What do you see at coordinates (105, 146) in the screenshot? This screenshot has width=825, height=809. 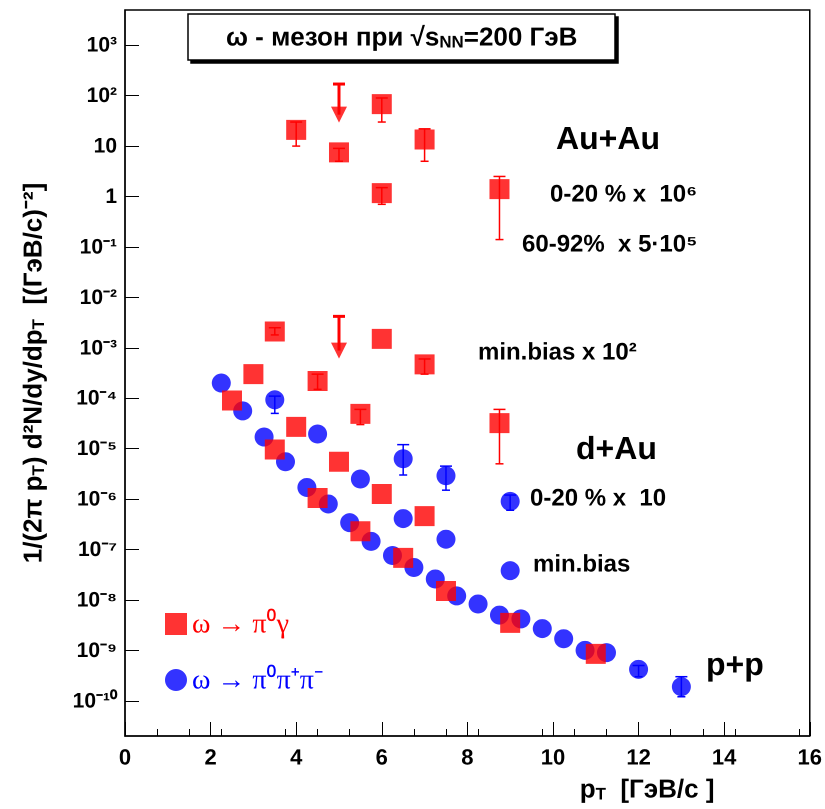 I see `y-tick-label: 10` at bounding box center [105, 146].